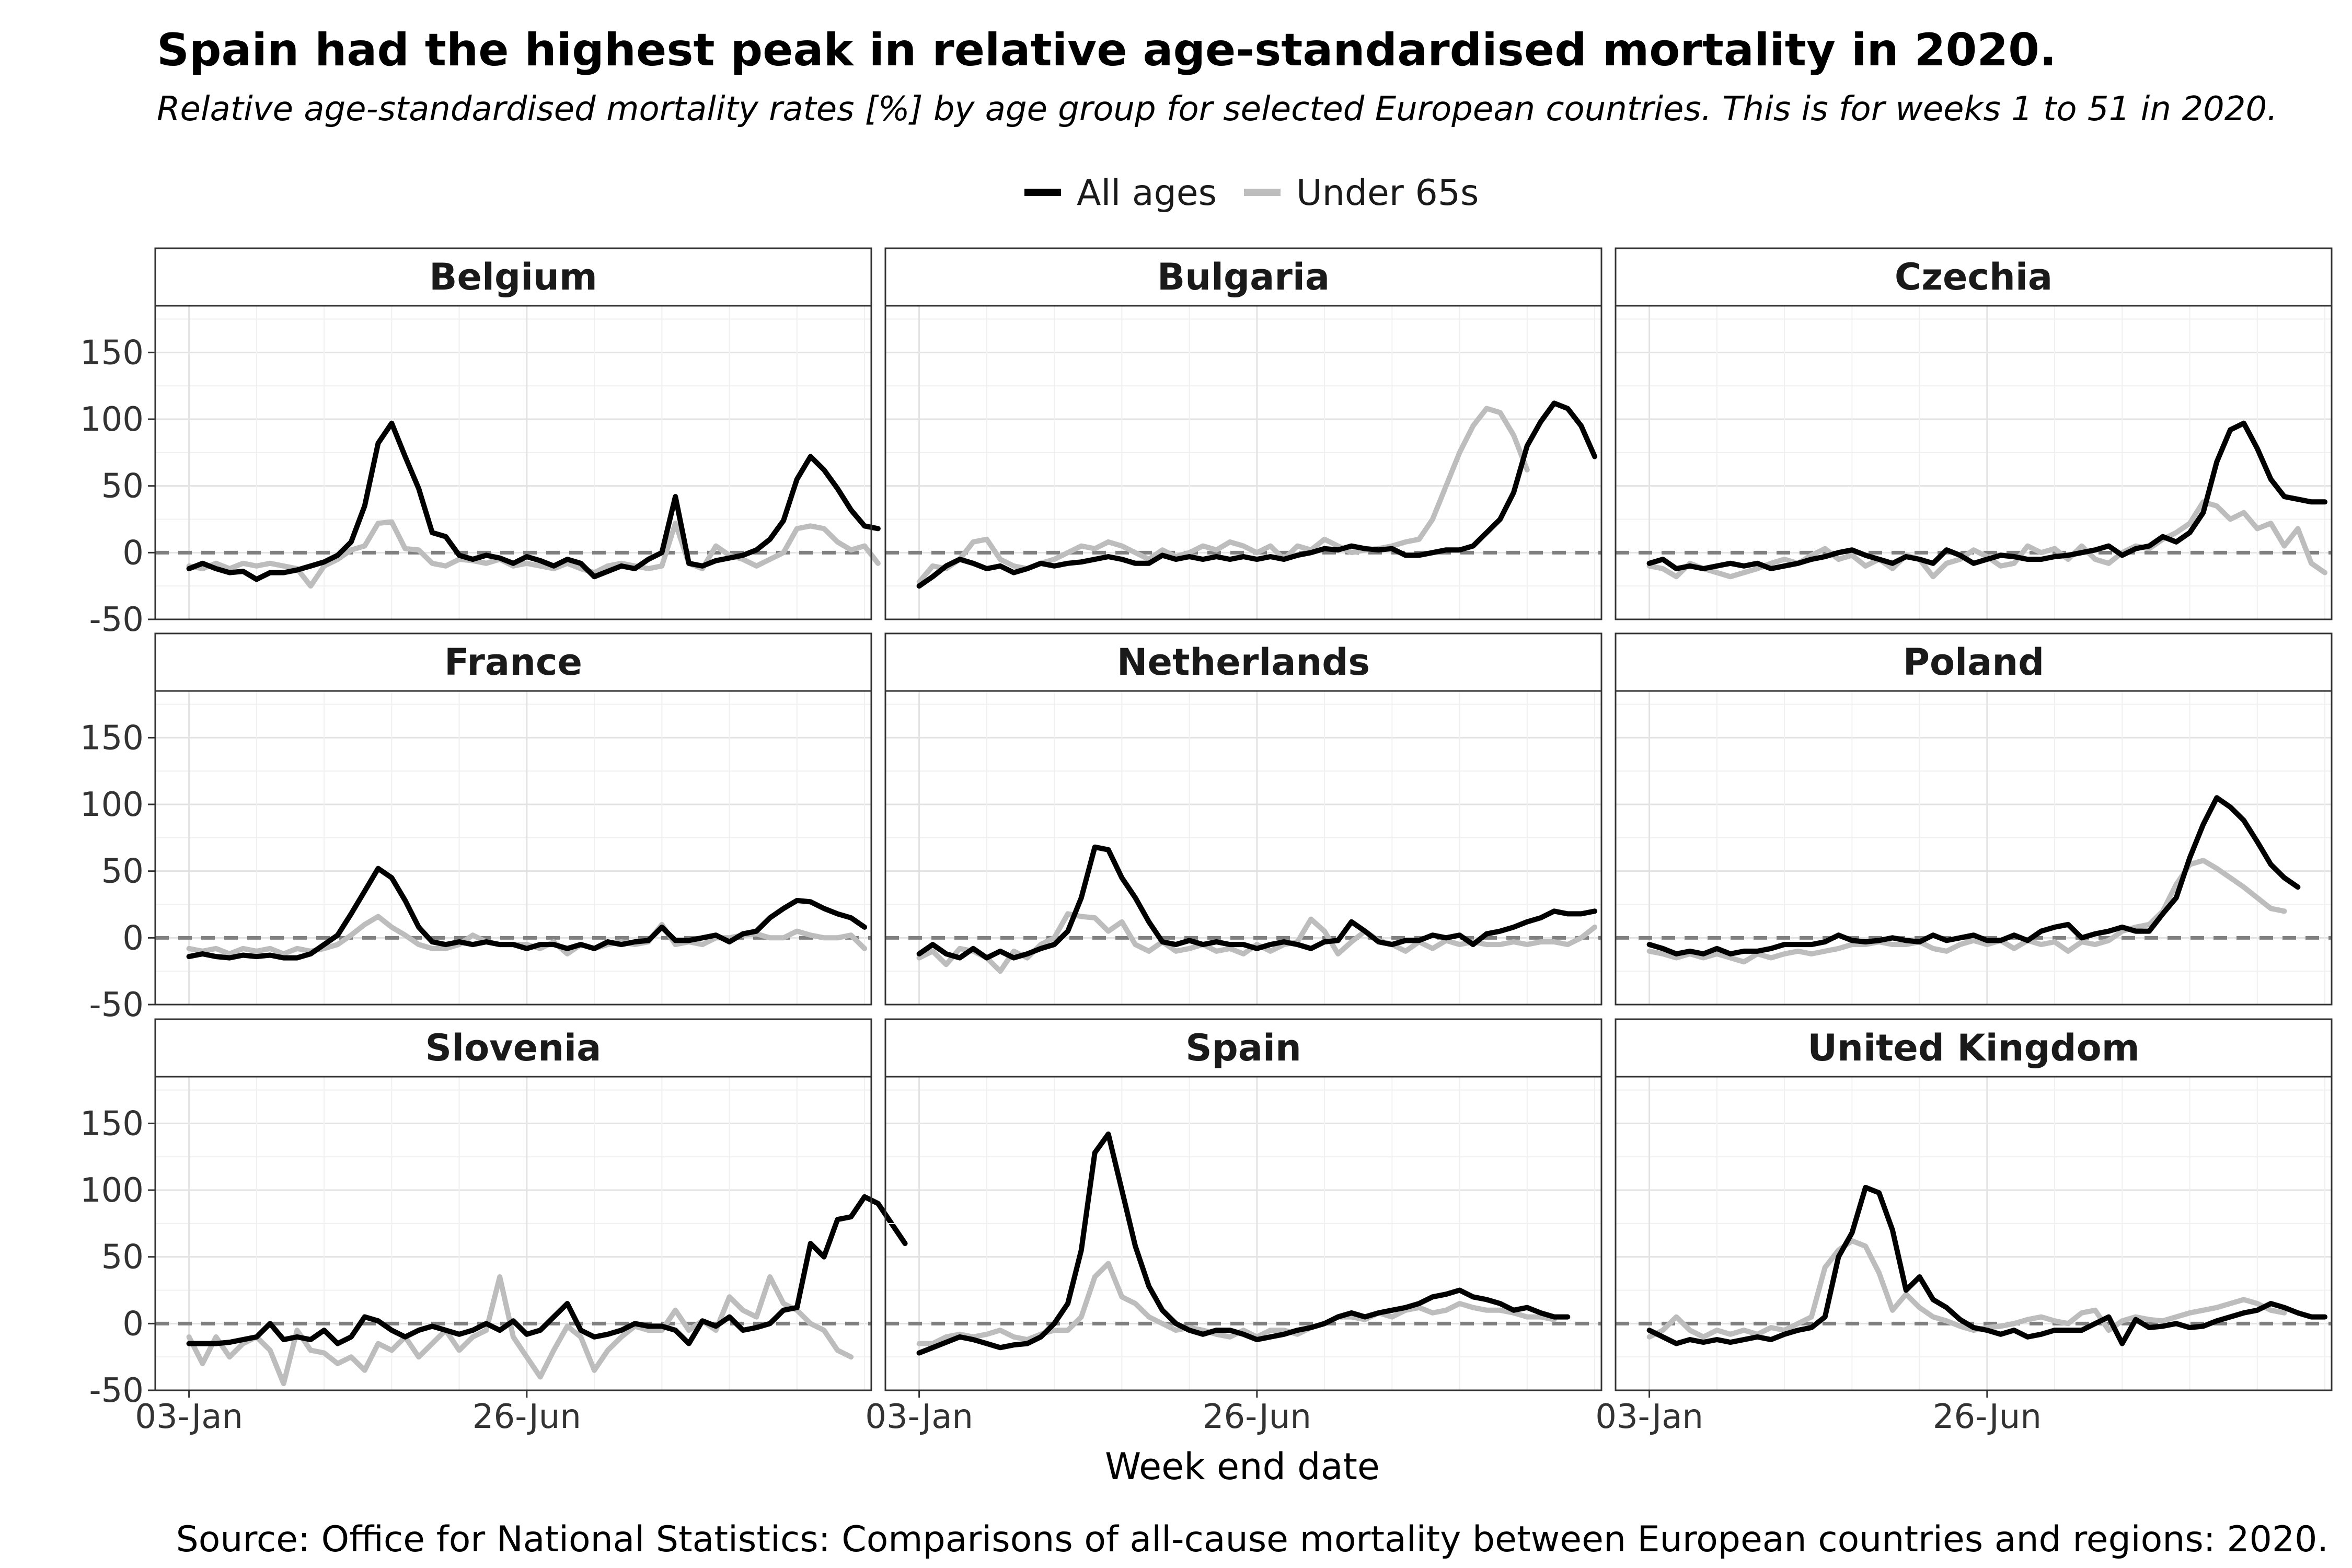 The height and width of the screenshot is (1568, 2352). I want to click on panel-netherlands: Netherlands, so click(1243, 819).